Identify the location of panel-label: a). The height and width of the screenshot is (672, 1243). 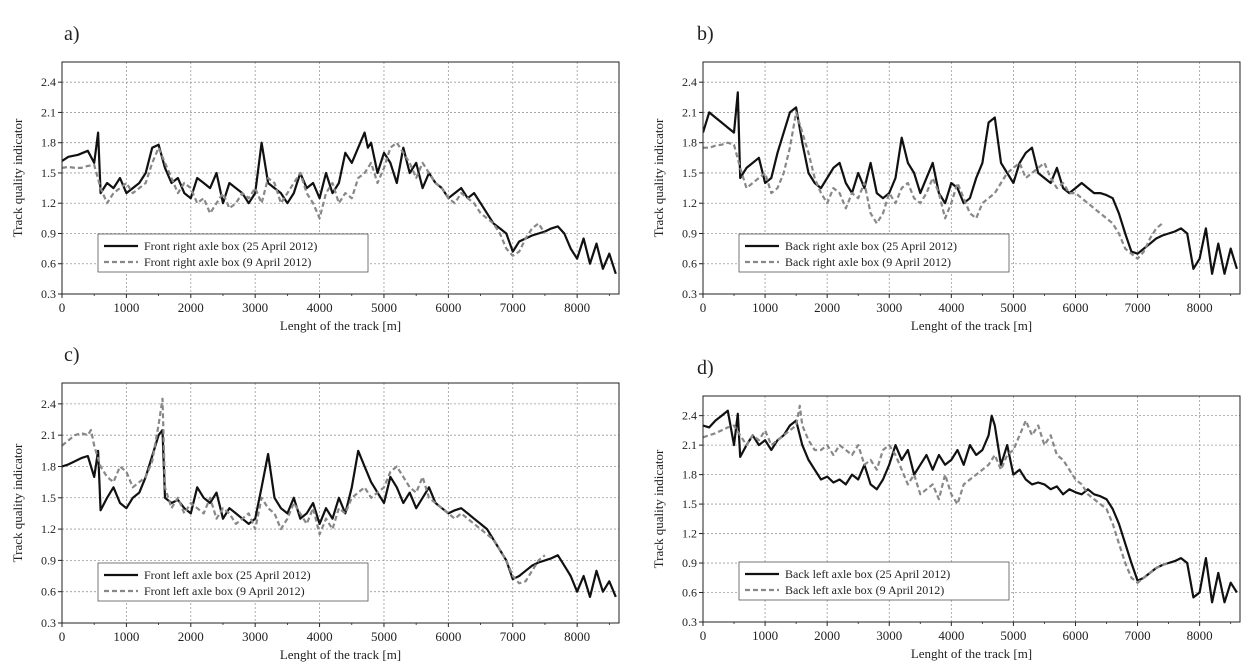
(72, 34).